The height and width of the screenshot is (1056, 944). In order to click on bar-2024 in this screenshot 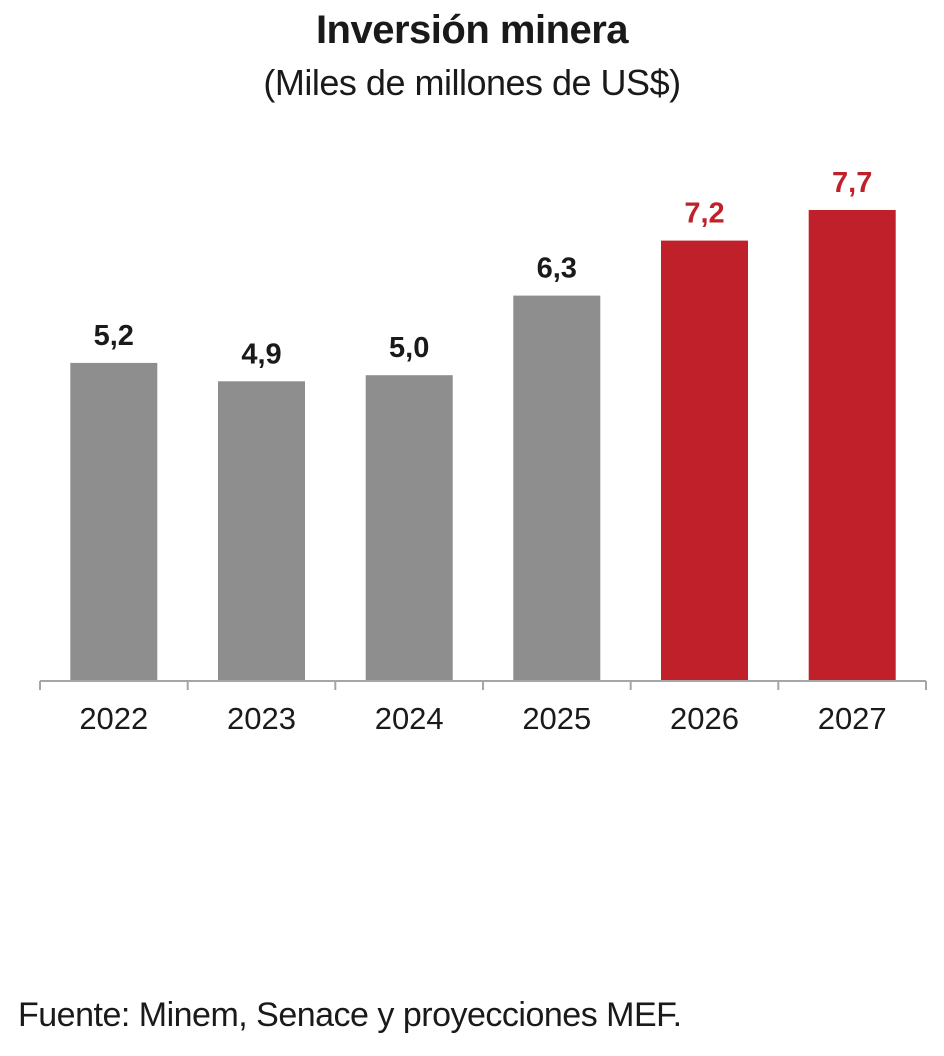, I will do `click(409, 528)`.